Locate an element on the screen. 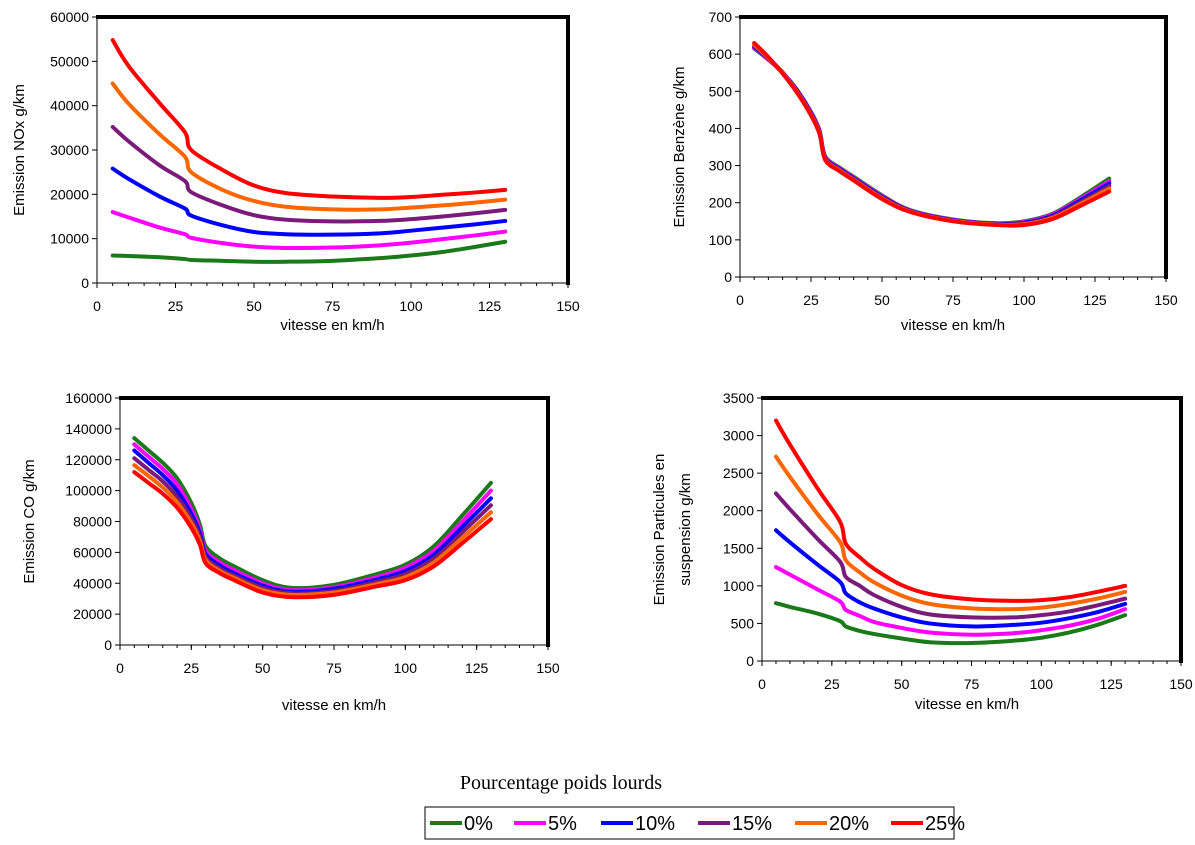 This screenshot has width=1195, height=845. y-tick-label: 3500 is located at coordinates (738, 398).